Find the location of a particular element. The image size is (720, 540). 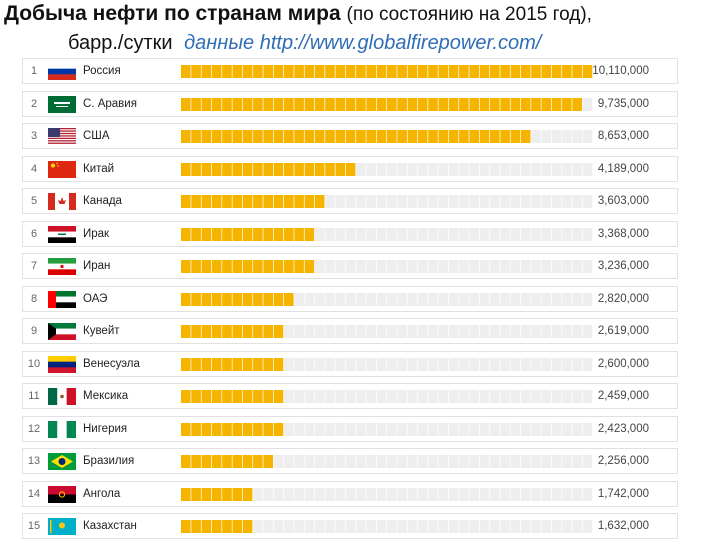

rank-label: 9 is located at coordinates (34, 331).